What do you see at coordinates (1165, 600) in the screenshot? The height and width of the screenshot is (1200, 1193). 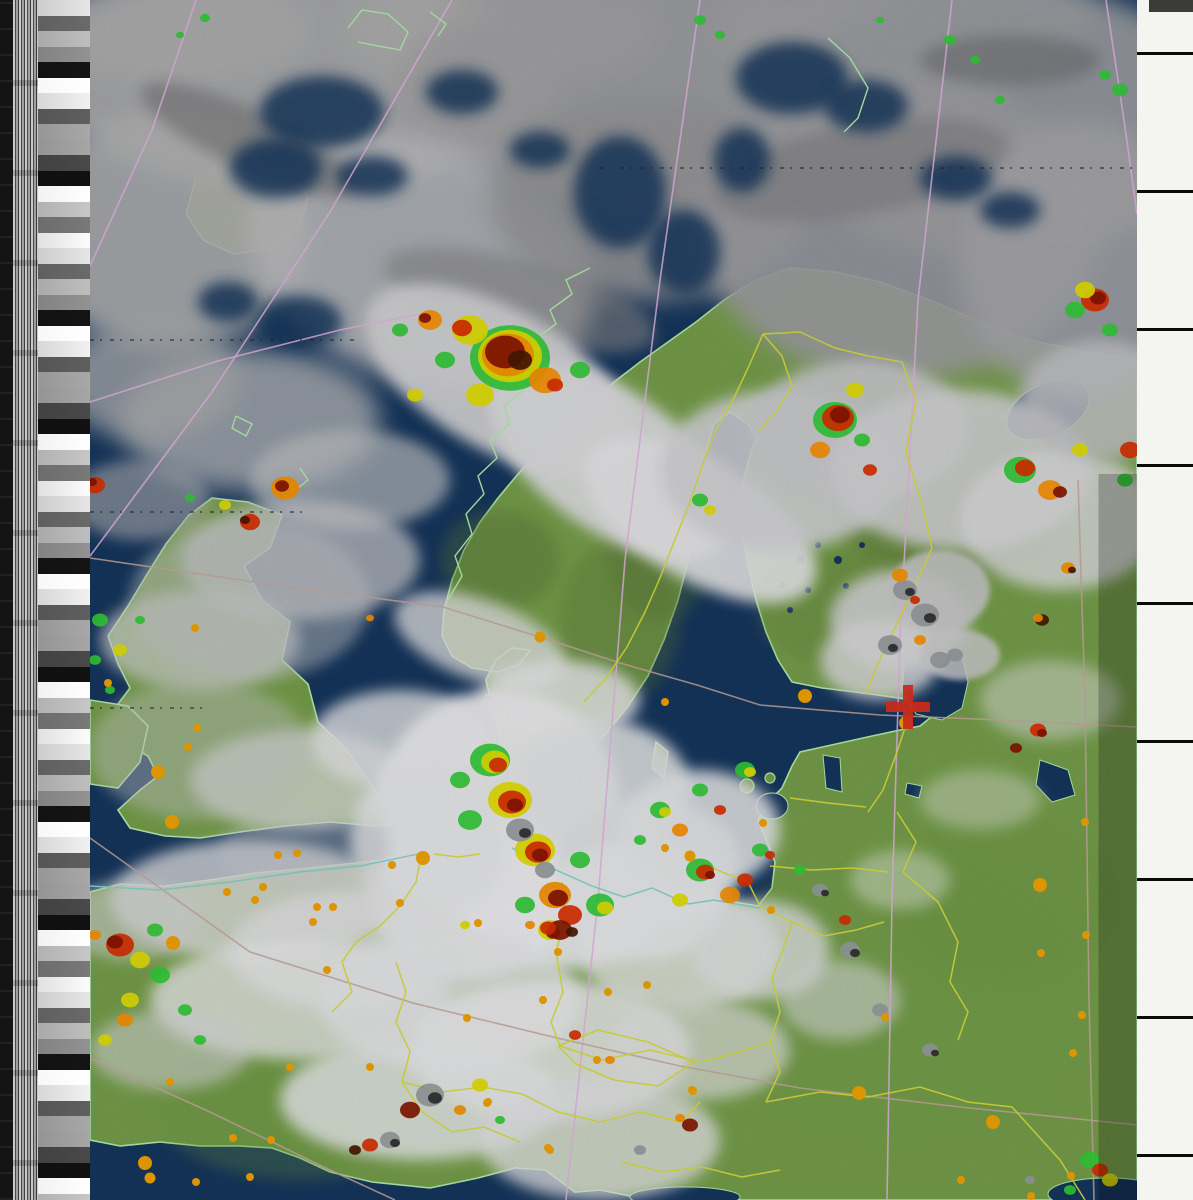 I see `right-telemetry-strip` at bounding box center [1165, 600].